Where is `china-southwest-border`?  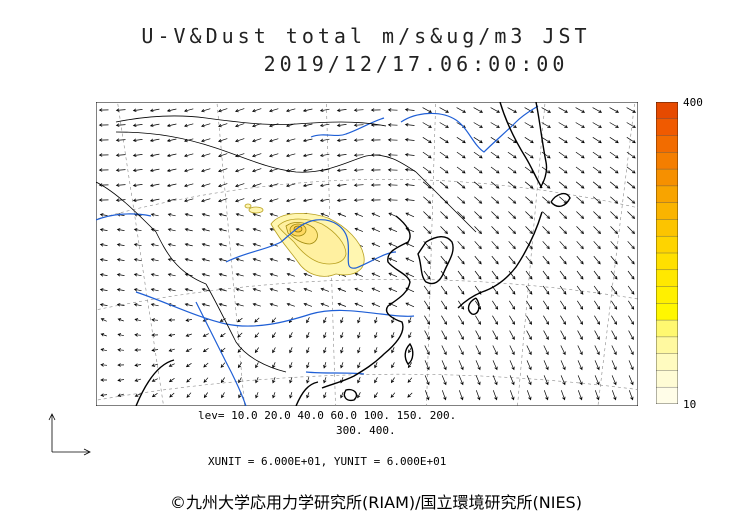
china-southwest-border is located at coordinates (246, 328).